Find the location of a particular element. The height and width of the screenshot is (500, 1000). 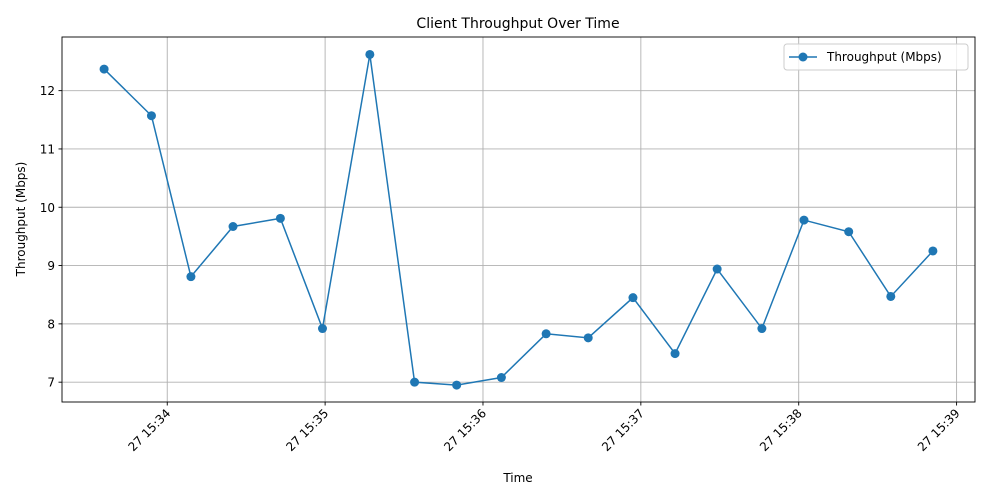

legend-entry-label: Throughput (Mbps) is located at coordinates (884, 57).